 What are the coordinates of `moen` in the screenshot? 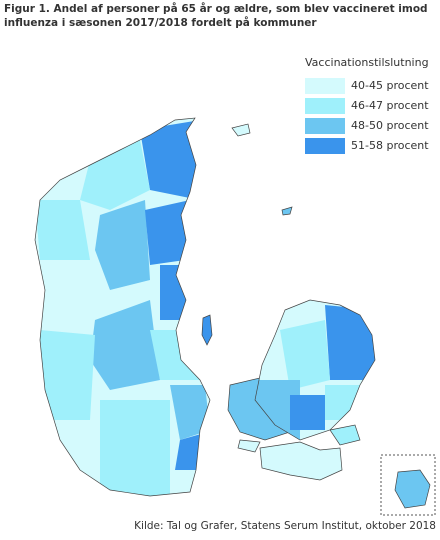 It's located at (345, 435).